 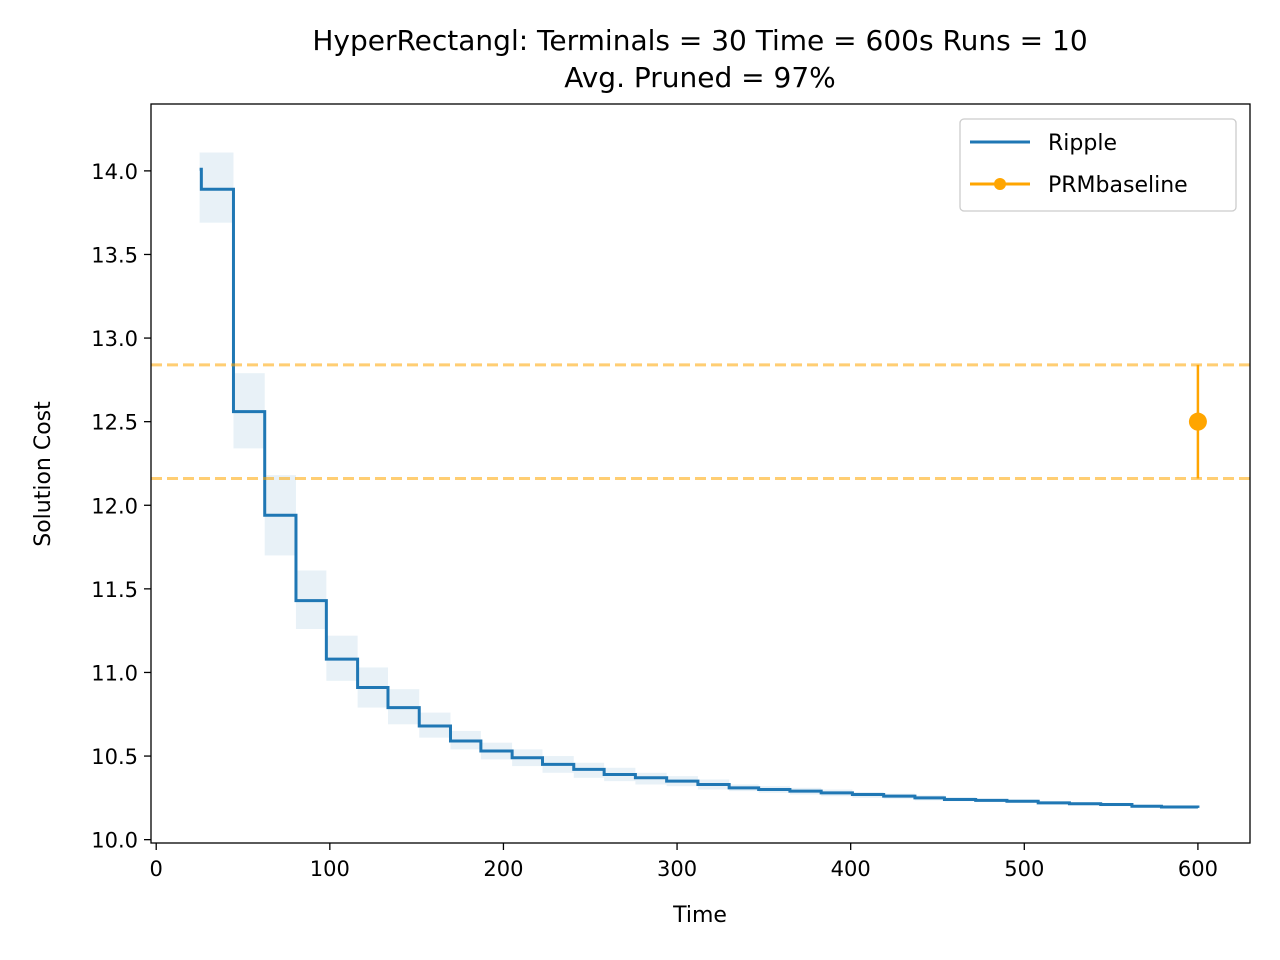 I want to click on x-tick-label: 400, so click(x=851, y=869).